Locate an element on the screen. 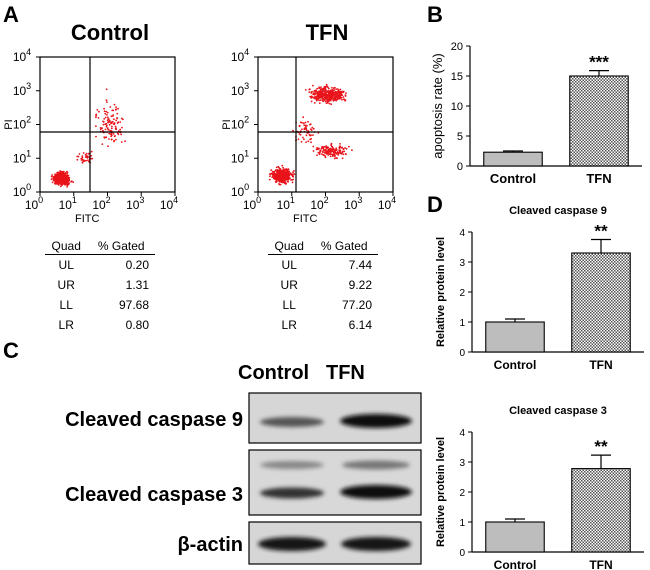 The height and width of the screenshot is (570, 650). y-tick-label: 10¹ is located at coordinates (22, 156).